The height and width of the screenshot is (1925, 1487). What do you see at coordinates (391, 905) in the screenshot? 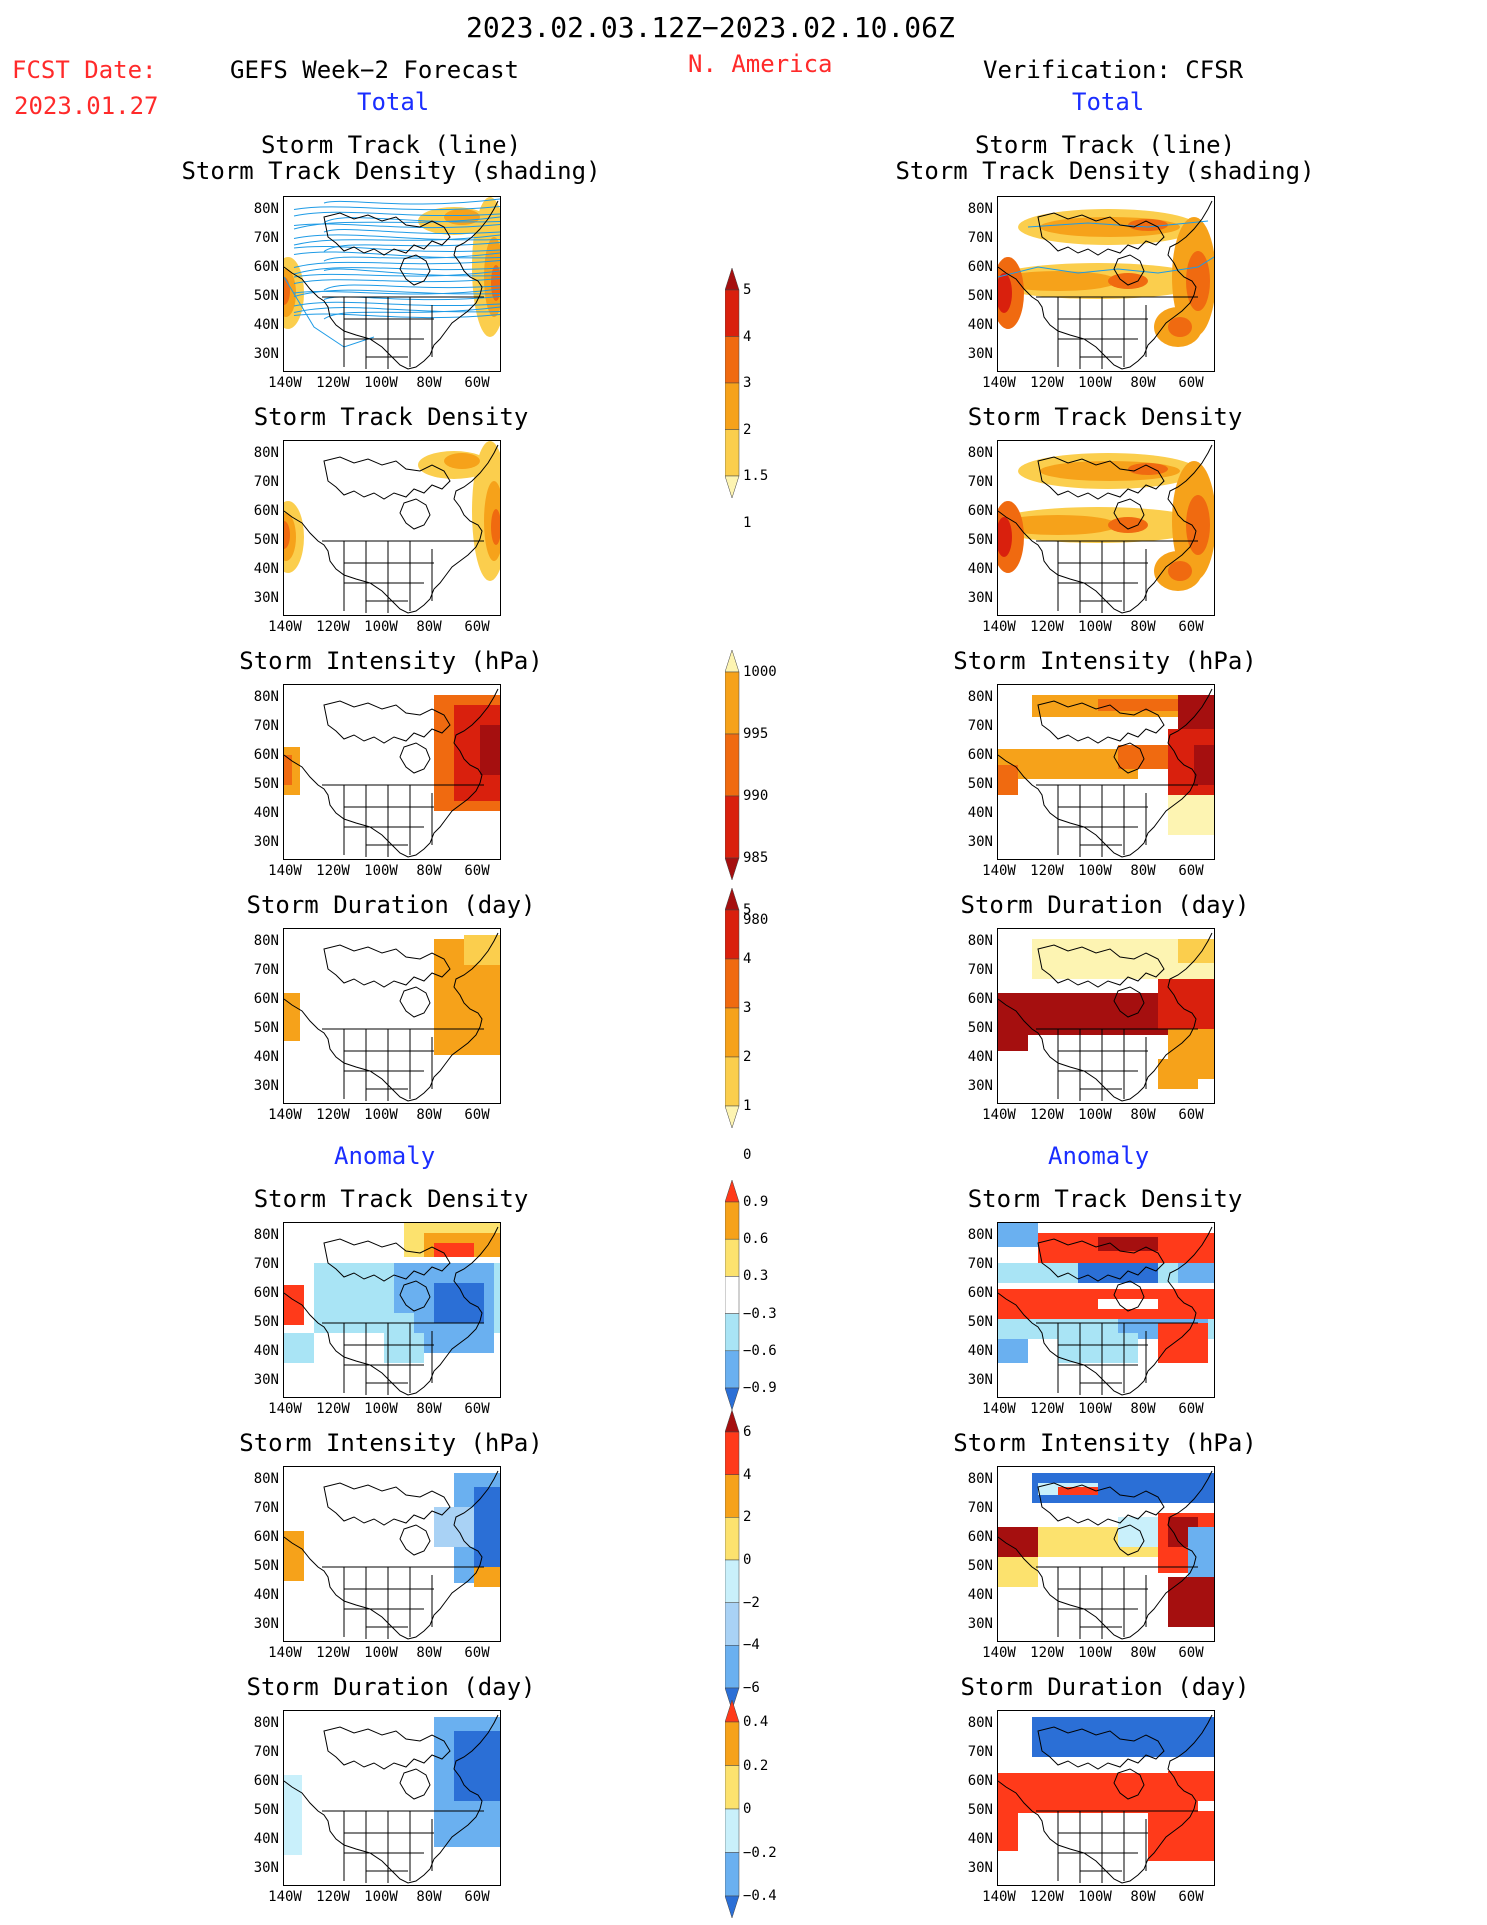
I see `panel-title-gefs-3: Storm Duration (day)` at bounding box center [391, 905].